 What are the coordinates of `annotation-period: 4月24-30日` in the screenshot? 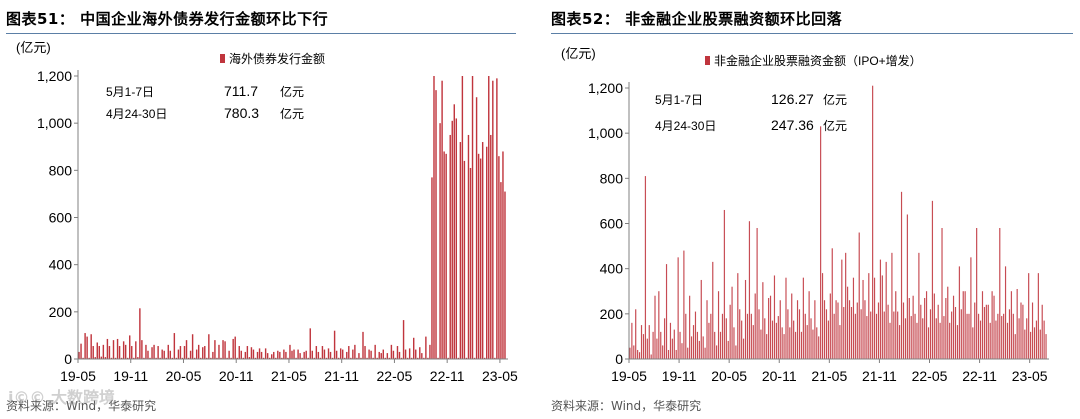 It's located at (685, 126).